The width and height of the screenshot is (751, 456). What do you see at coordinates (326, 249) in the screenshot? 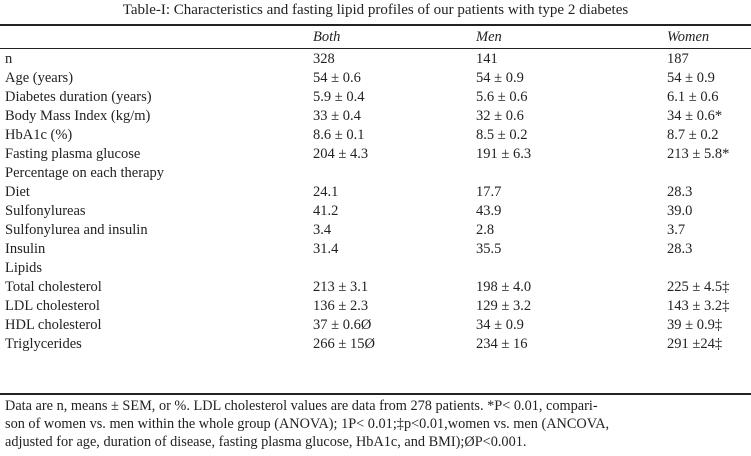
I see `cell-both: 31.4` at bounding box center [326, 249].